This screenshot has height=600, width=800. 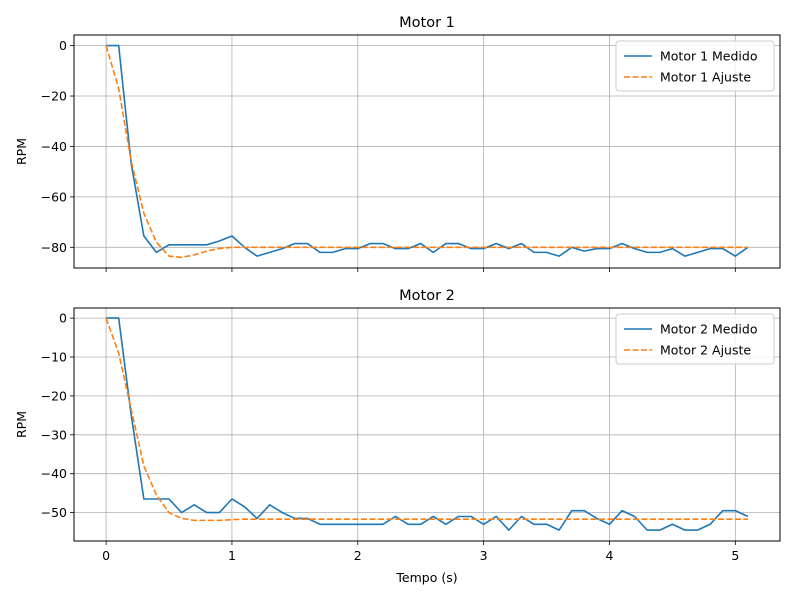 I want to click on x-tick-label: 0, so click(x=106, y=555).